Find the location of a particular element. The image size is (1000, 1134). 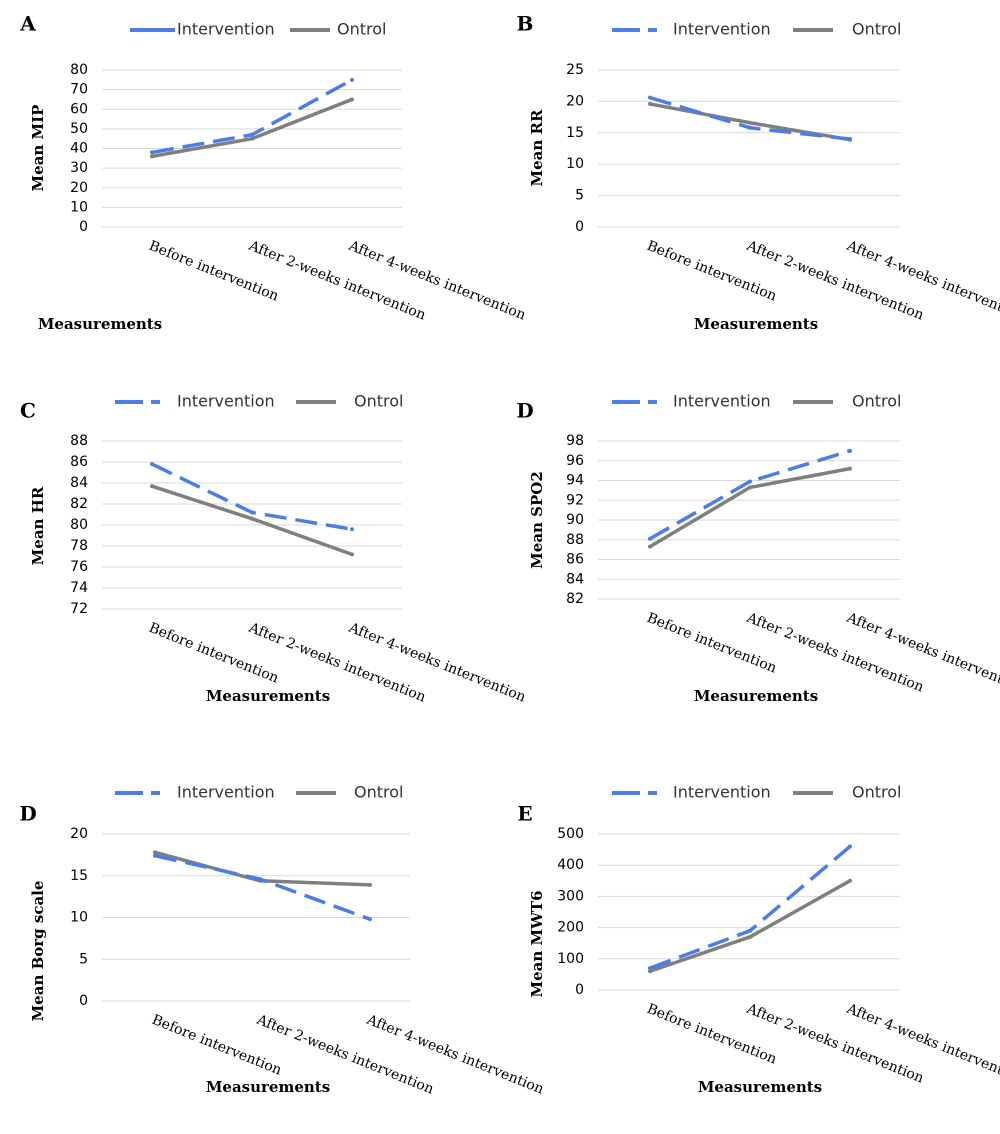

y-tick-label: 200 is located at coordinates (570, 928).